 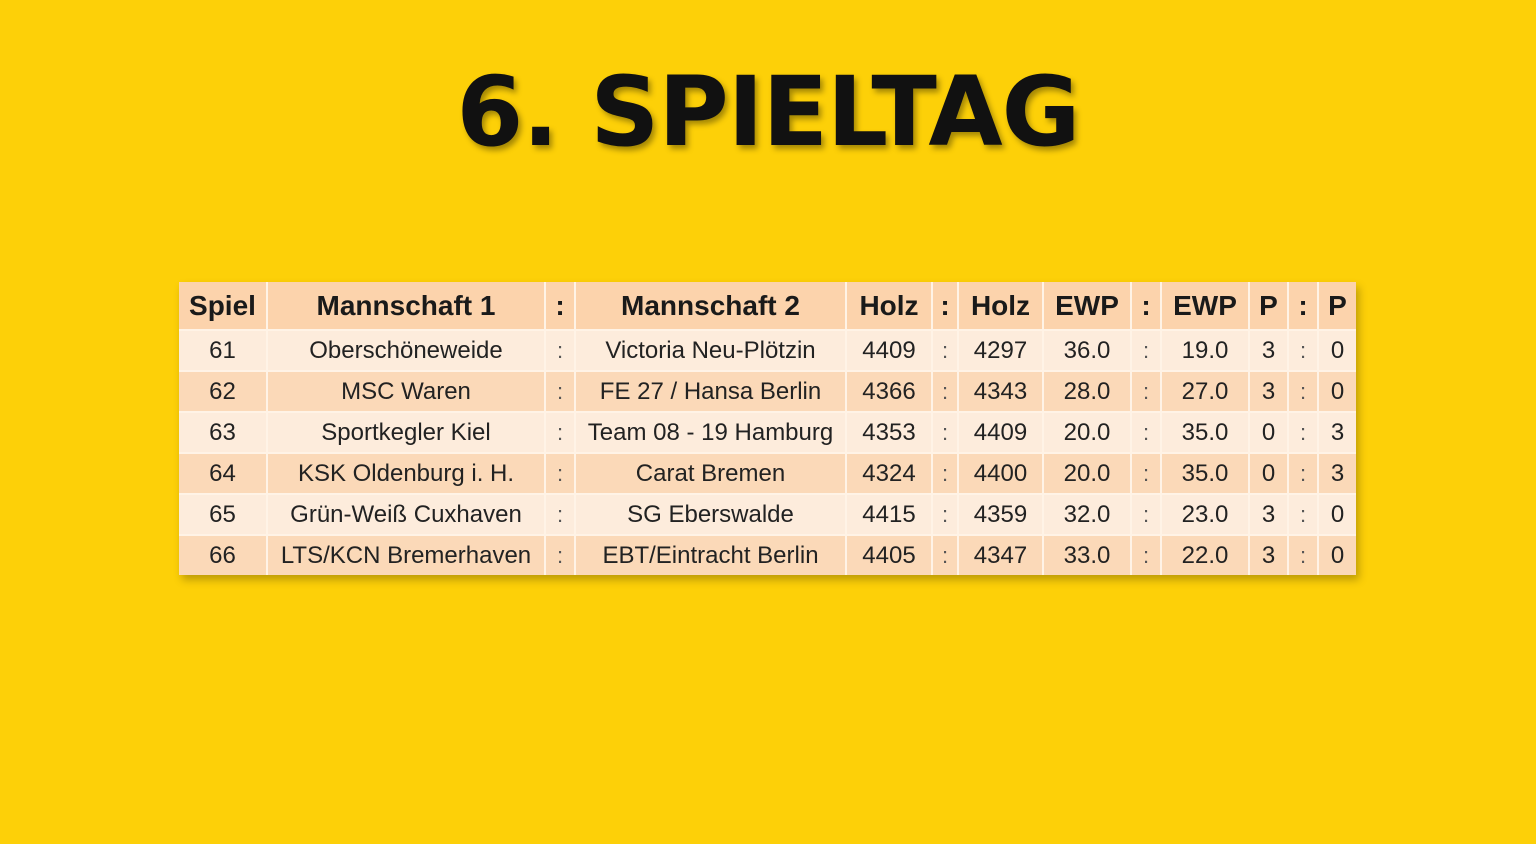 I want to click on cell-ewp1: 28.0, so click(x=1087, y=391).